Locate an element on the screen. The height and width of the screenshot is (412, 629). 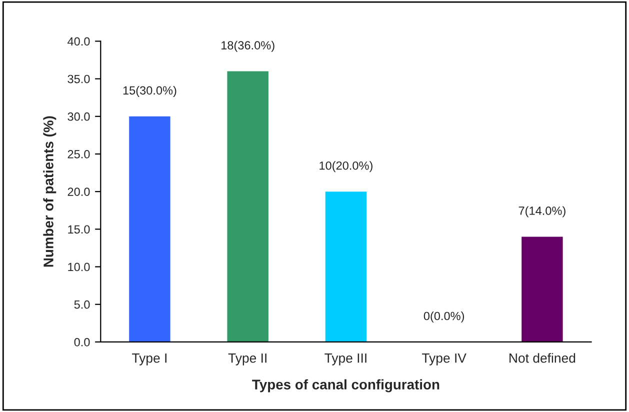
y-tick-label: 15.0 is located at coordinates (79, 229).